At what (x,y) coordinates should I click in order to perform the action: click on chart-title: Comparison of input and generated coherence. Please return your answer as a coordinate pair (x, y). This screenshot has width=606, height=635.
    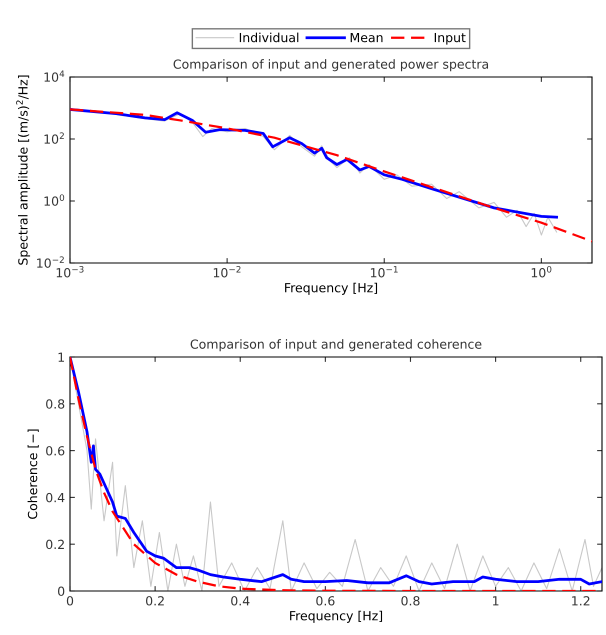
    Looking at the image, I should click on (336, 345).